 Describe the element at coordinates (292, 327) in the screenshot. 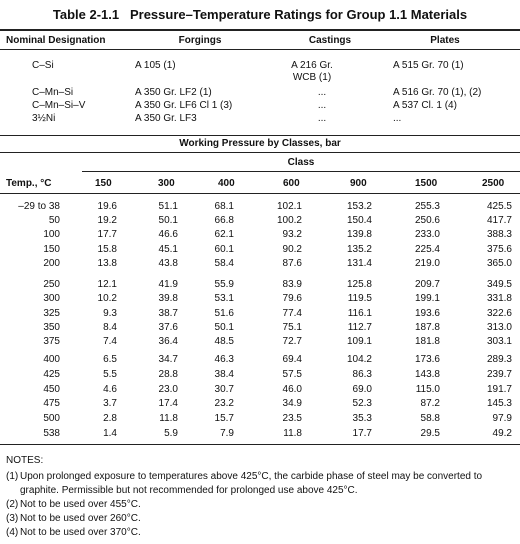

I see `pressure-value: 75.1` at that location.